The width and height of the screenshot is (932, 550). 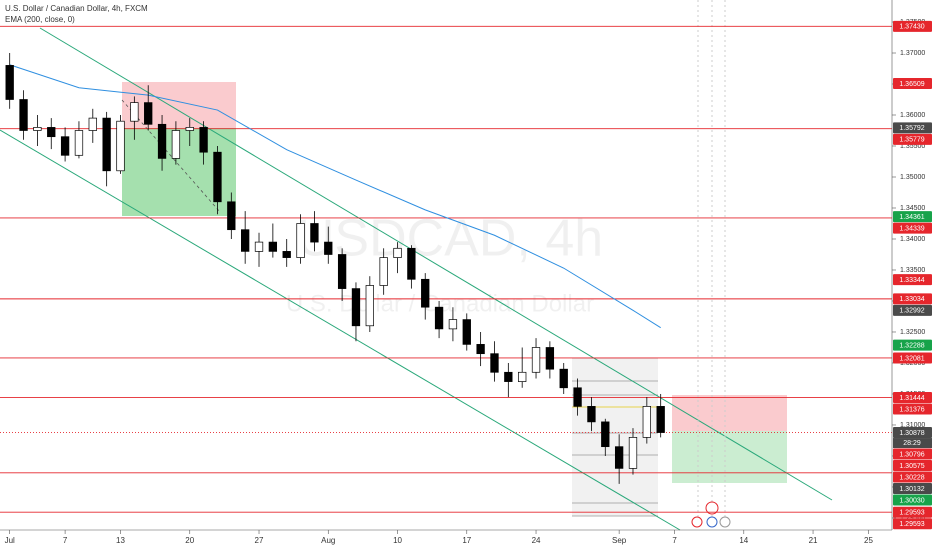 I want to click on x-tick-label: 20, so click(x=189, y=540).